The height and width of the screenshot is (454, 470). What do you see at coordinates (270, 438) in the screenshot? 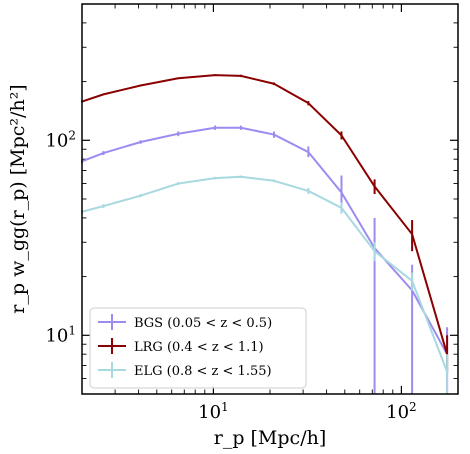
I see `x-axis-label: r_p [Mpc/h]` at bounding box center [270, 438].